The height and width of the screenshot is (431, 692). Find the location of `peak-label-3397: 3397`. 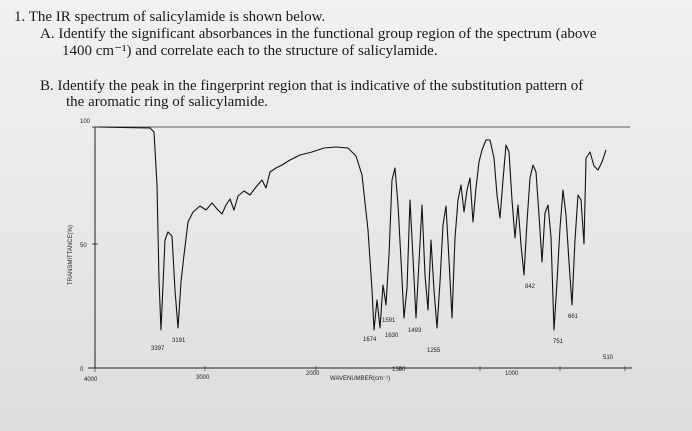

peak-label-3397: 3397 is located at coordinates (158, 349).